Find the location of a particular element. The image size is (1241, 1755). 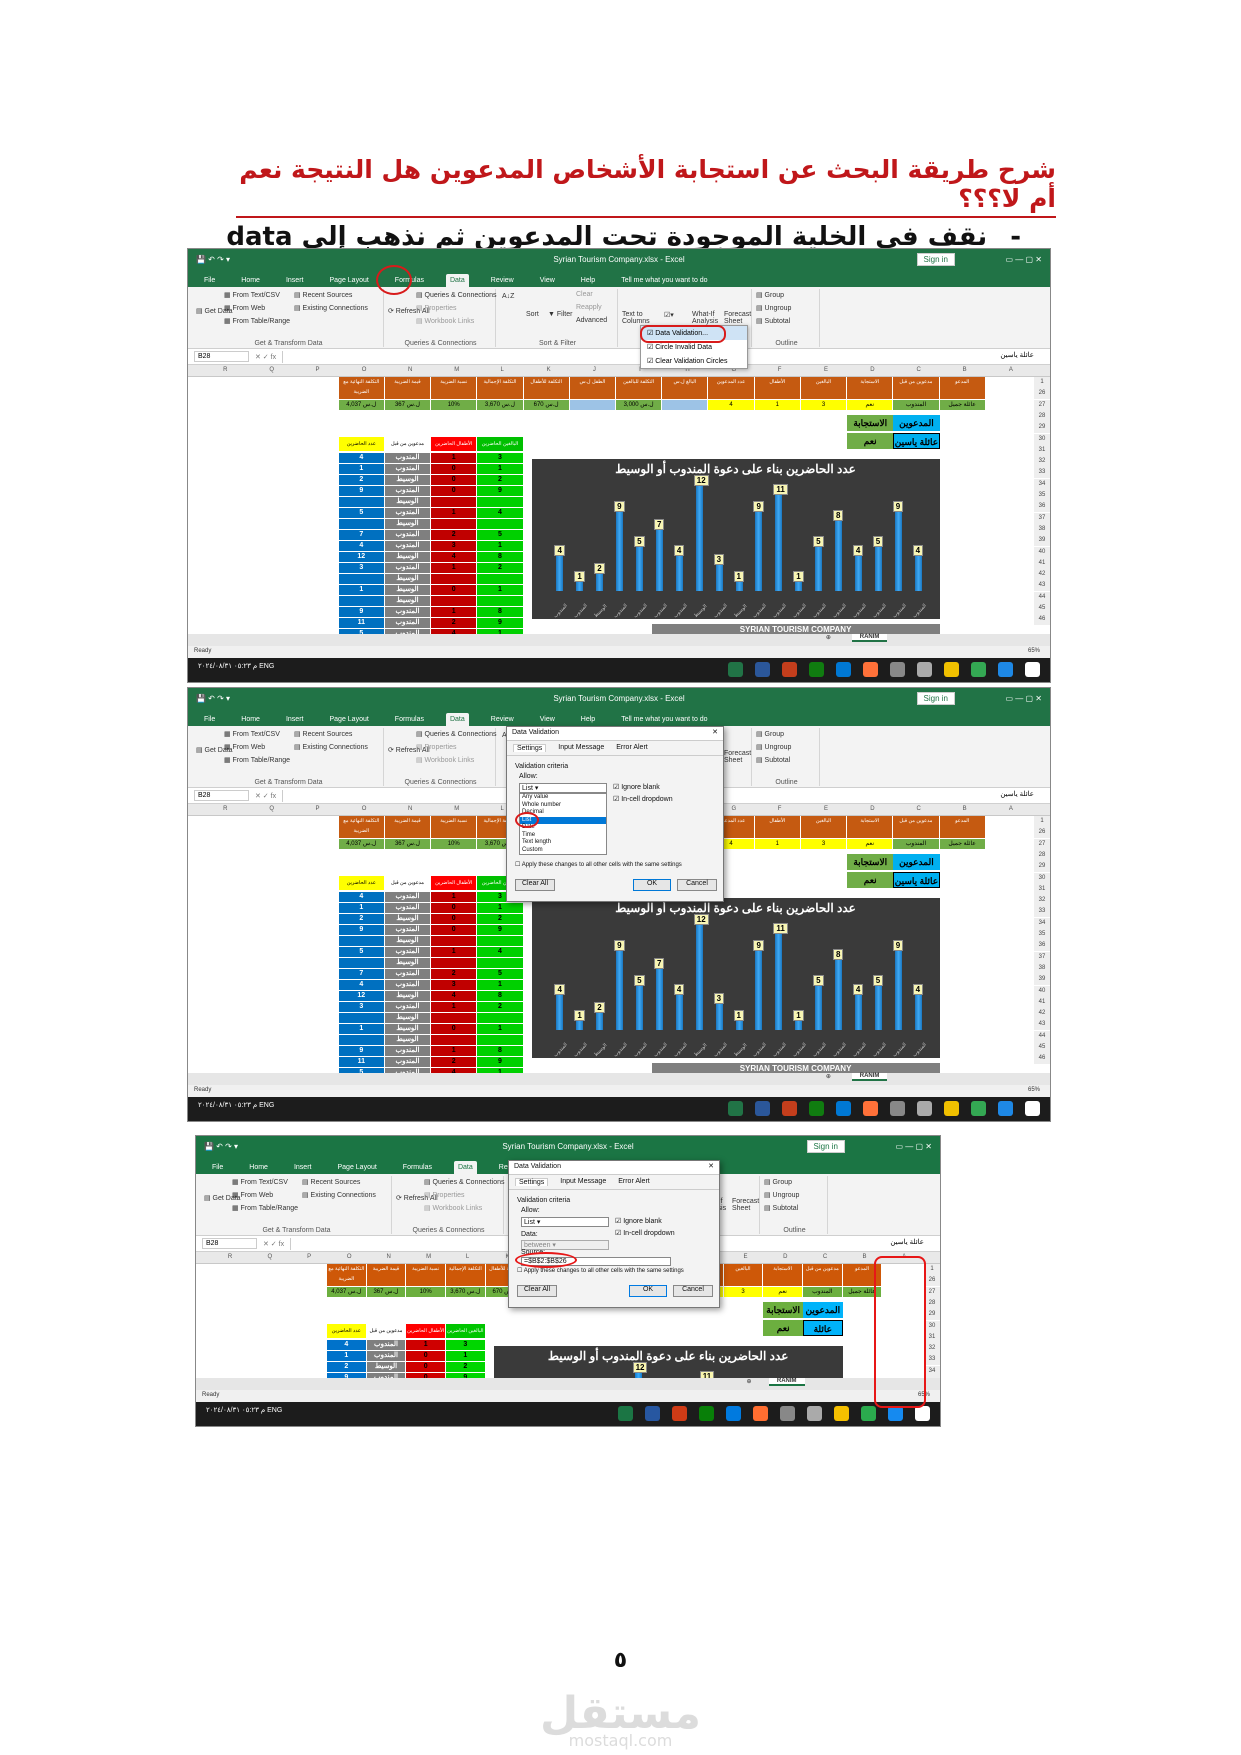

sign-in-button: Sign in is located at coordinates (935, 259).